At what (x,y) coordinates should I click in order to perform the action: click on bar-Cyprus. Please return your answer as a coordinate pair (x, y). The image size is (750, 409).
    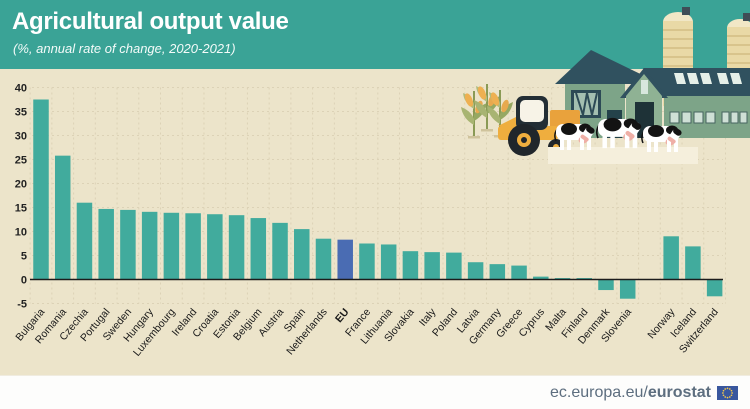
    Looking at the image, I should click on (541, 278).